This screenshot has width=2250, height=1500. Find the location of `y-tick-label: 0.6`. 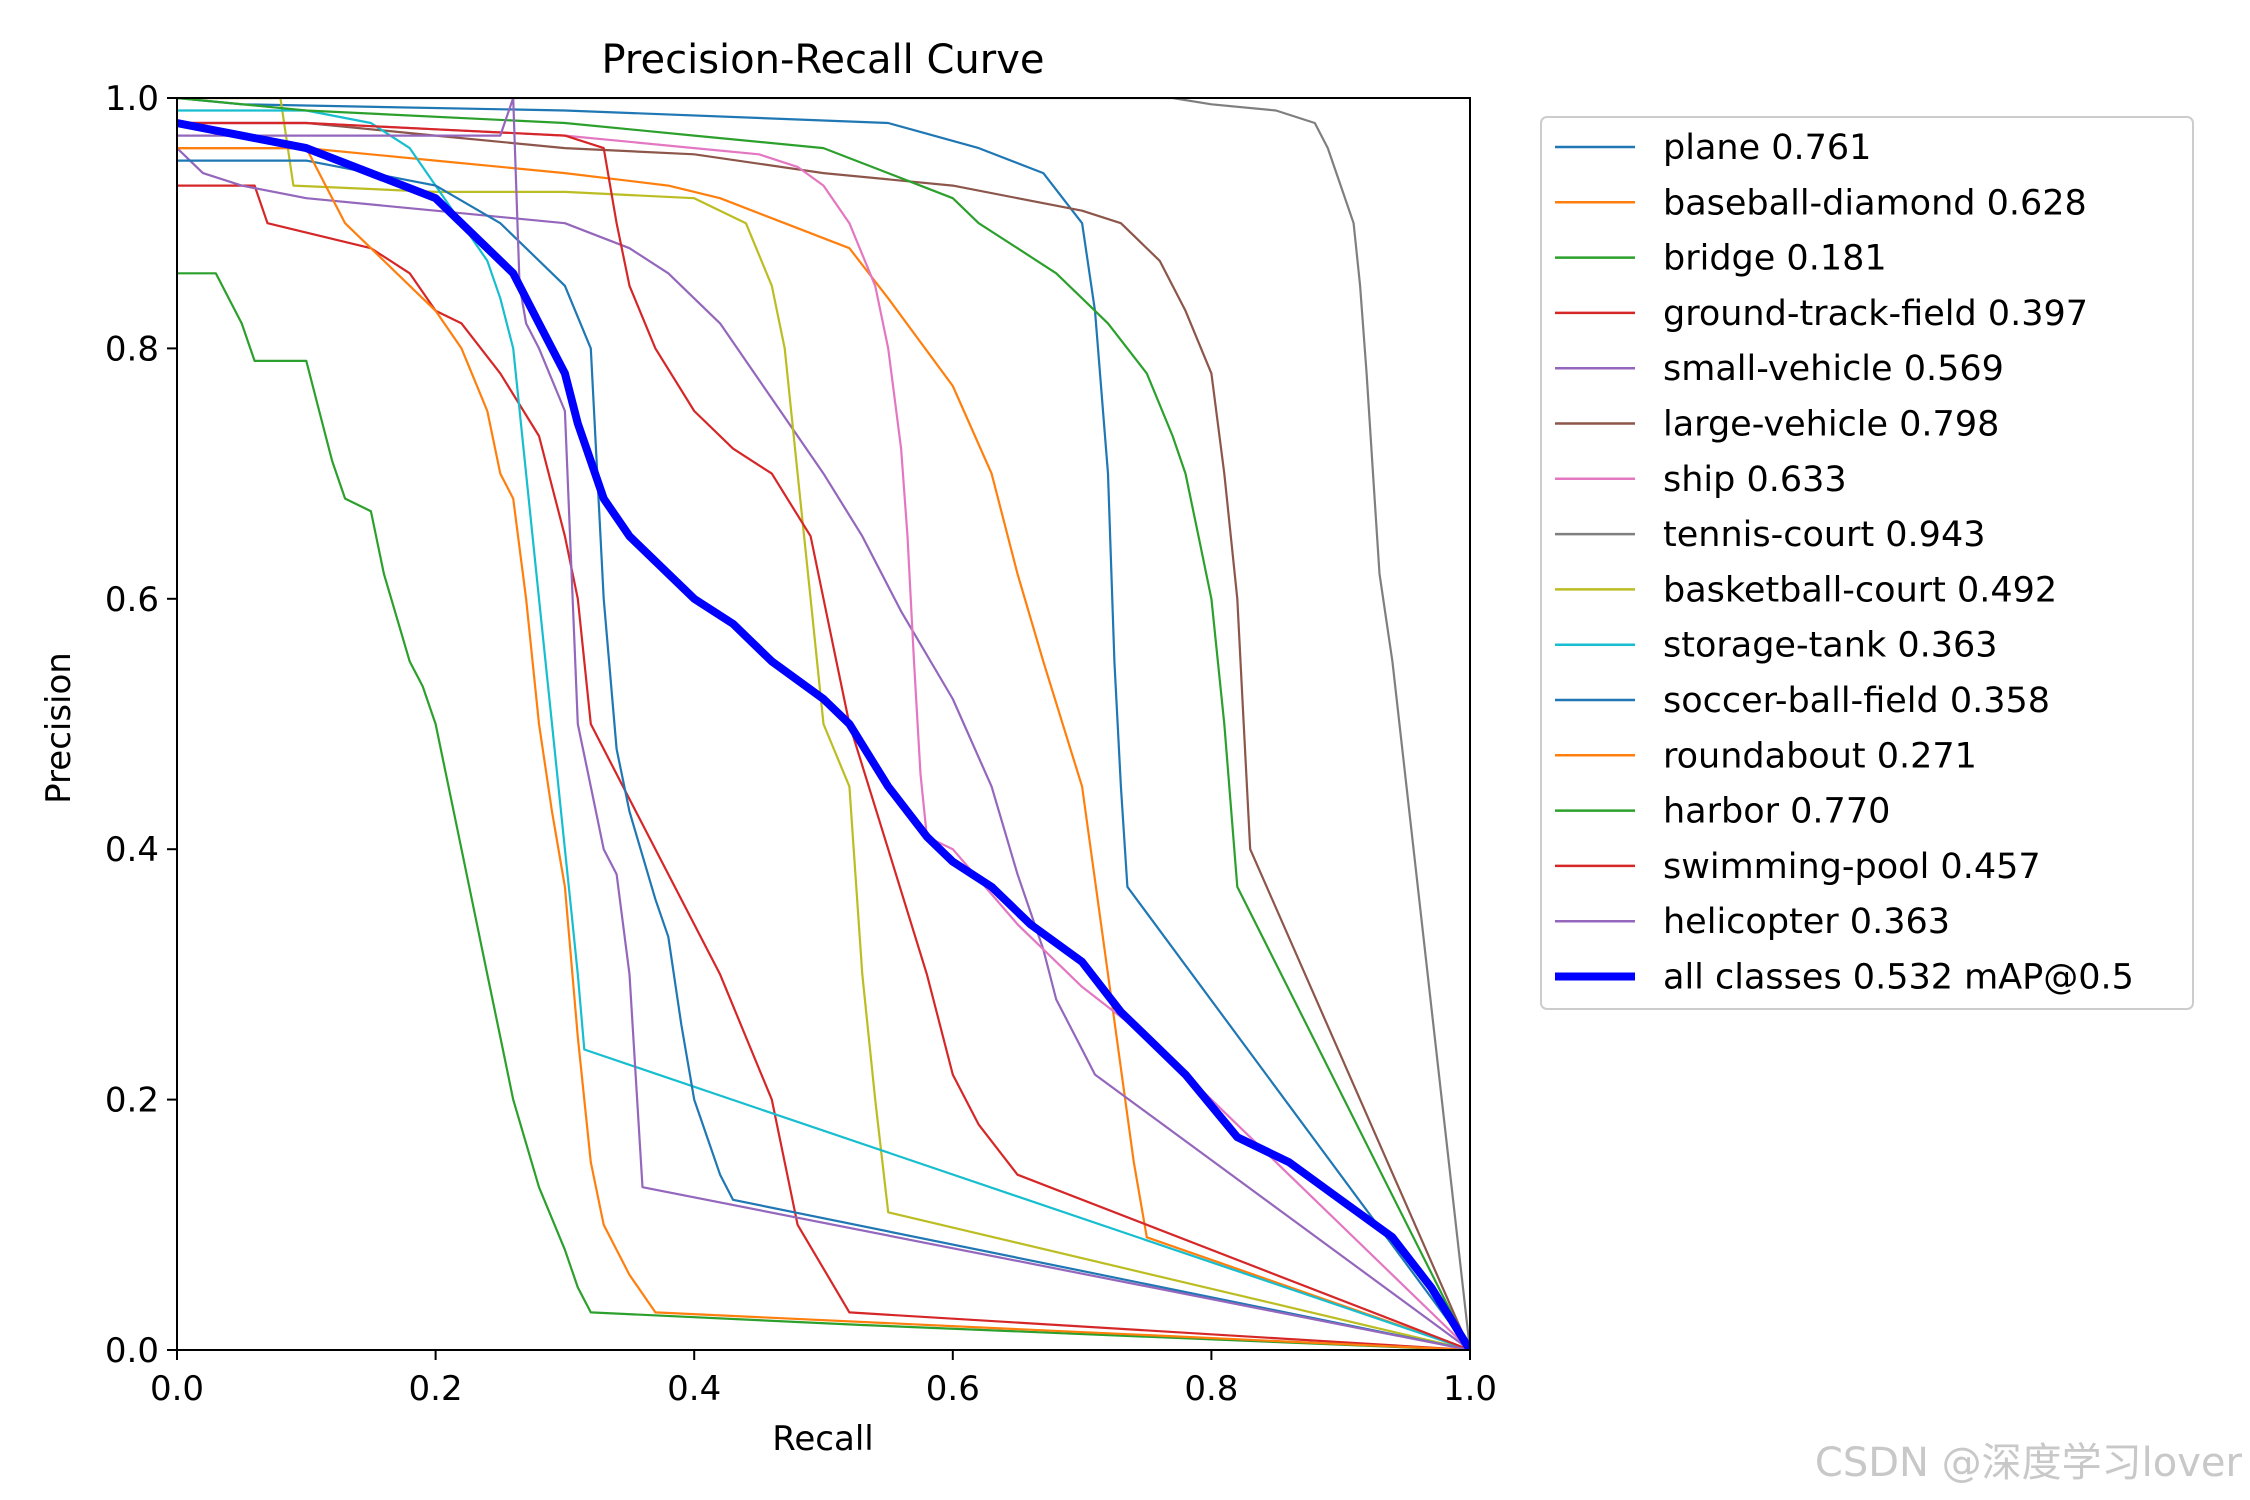

y-tick-label: 0.6 is located at coordinates (132, 600).